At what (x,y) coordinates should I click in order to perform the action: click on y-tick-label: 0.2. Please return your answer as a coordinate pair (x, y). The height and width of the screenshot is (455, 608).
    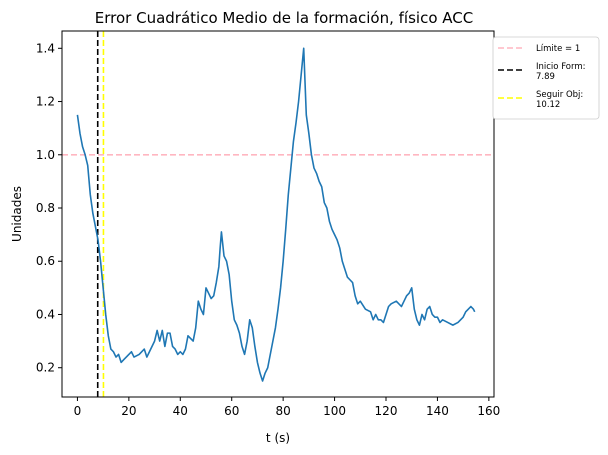
    Looking at the image, I should click on (45, 368).